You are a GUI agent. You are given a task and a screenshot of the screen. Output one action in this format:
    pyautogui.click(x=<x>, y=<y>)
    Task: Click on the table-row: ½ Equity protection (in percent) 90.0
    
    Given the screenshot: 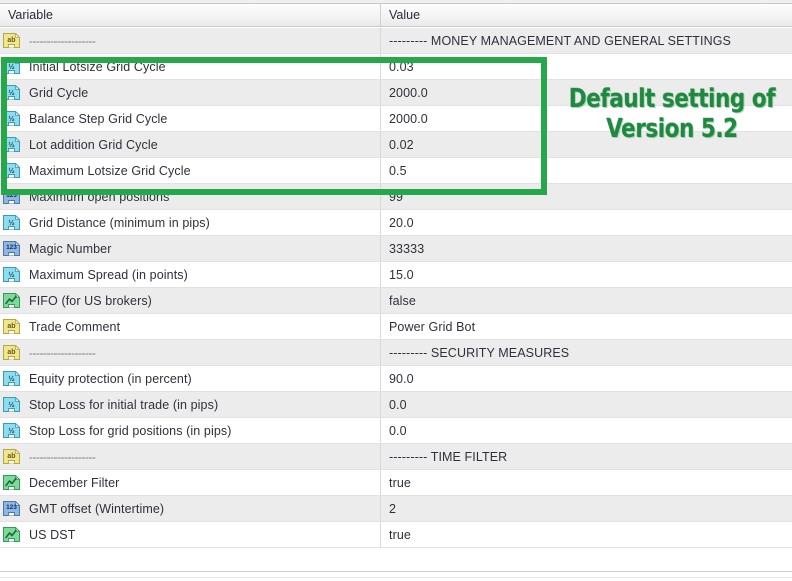 What is the action you would take?
    pyautogui.click(x=396, y=379)
    